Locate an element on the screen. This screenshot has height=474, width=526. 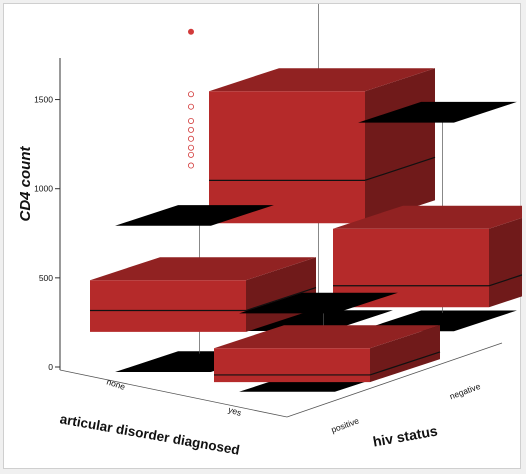
box-yes-positive is located at coordinates (327, 342).